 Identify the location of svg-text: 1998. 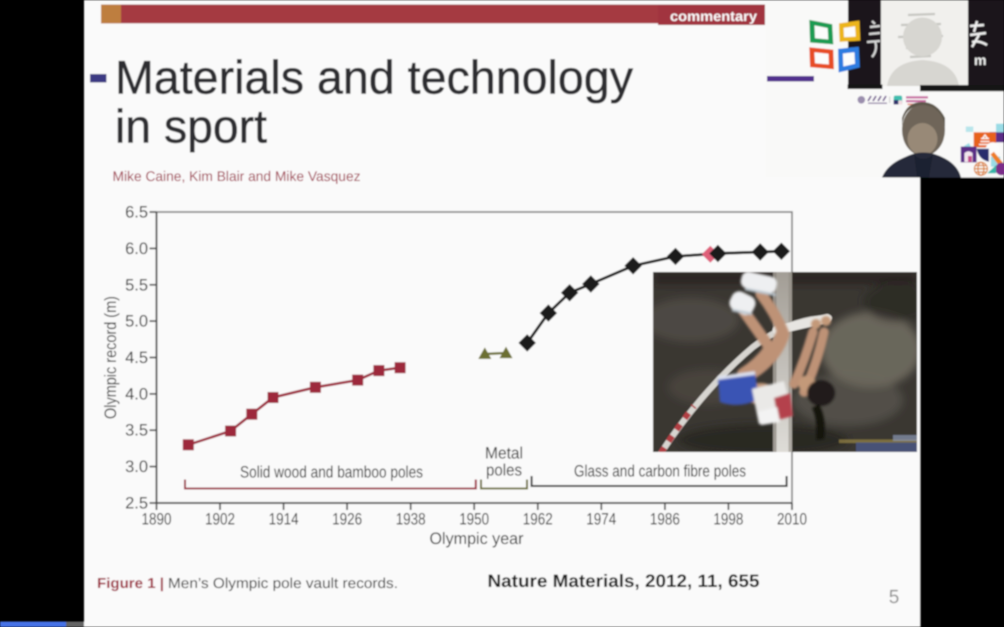
(728, 520).